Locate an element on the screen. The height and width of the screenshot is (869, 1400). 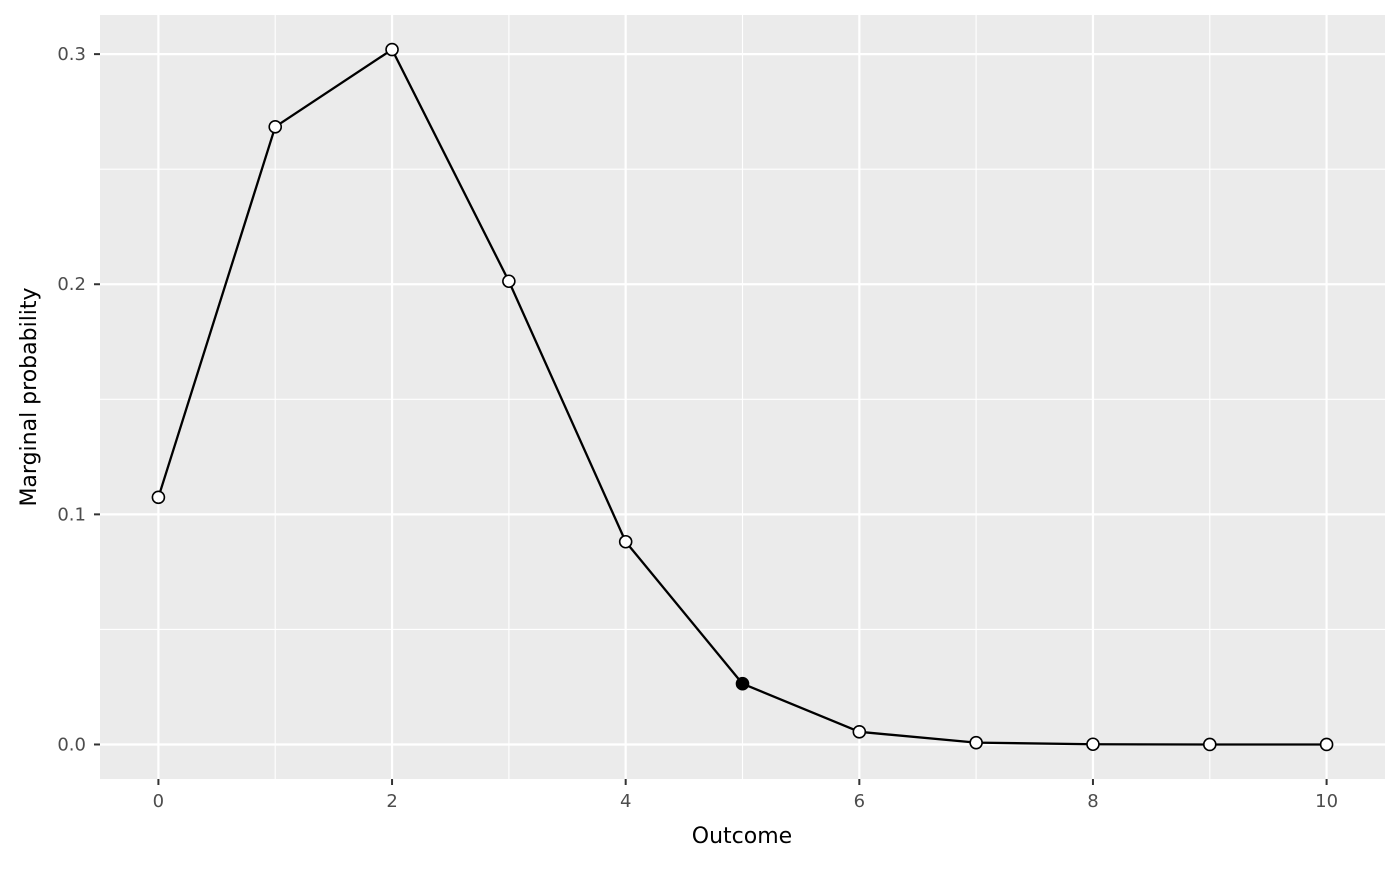
y-tick-label: 0.2 is located at coordinates (71, 284).